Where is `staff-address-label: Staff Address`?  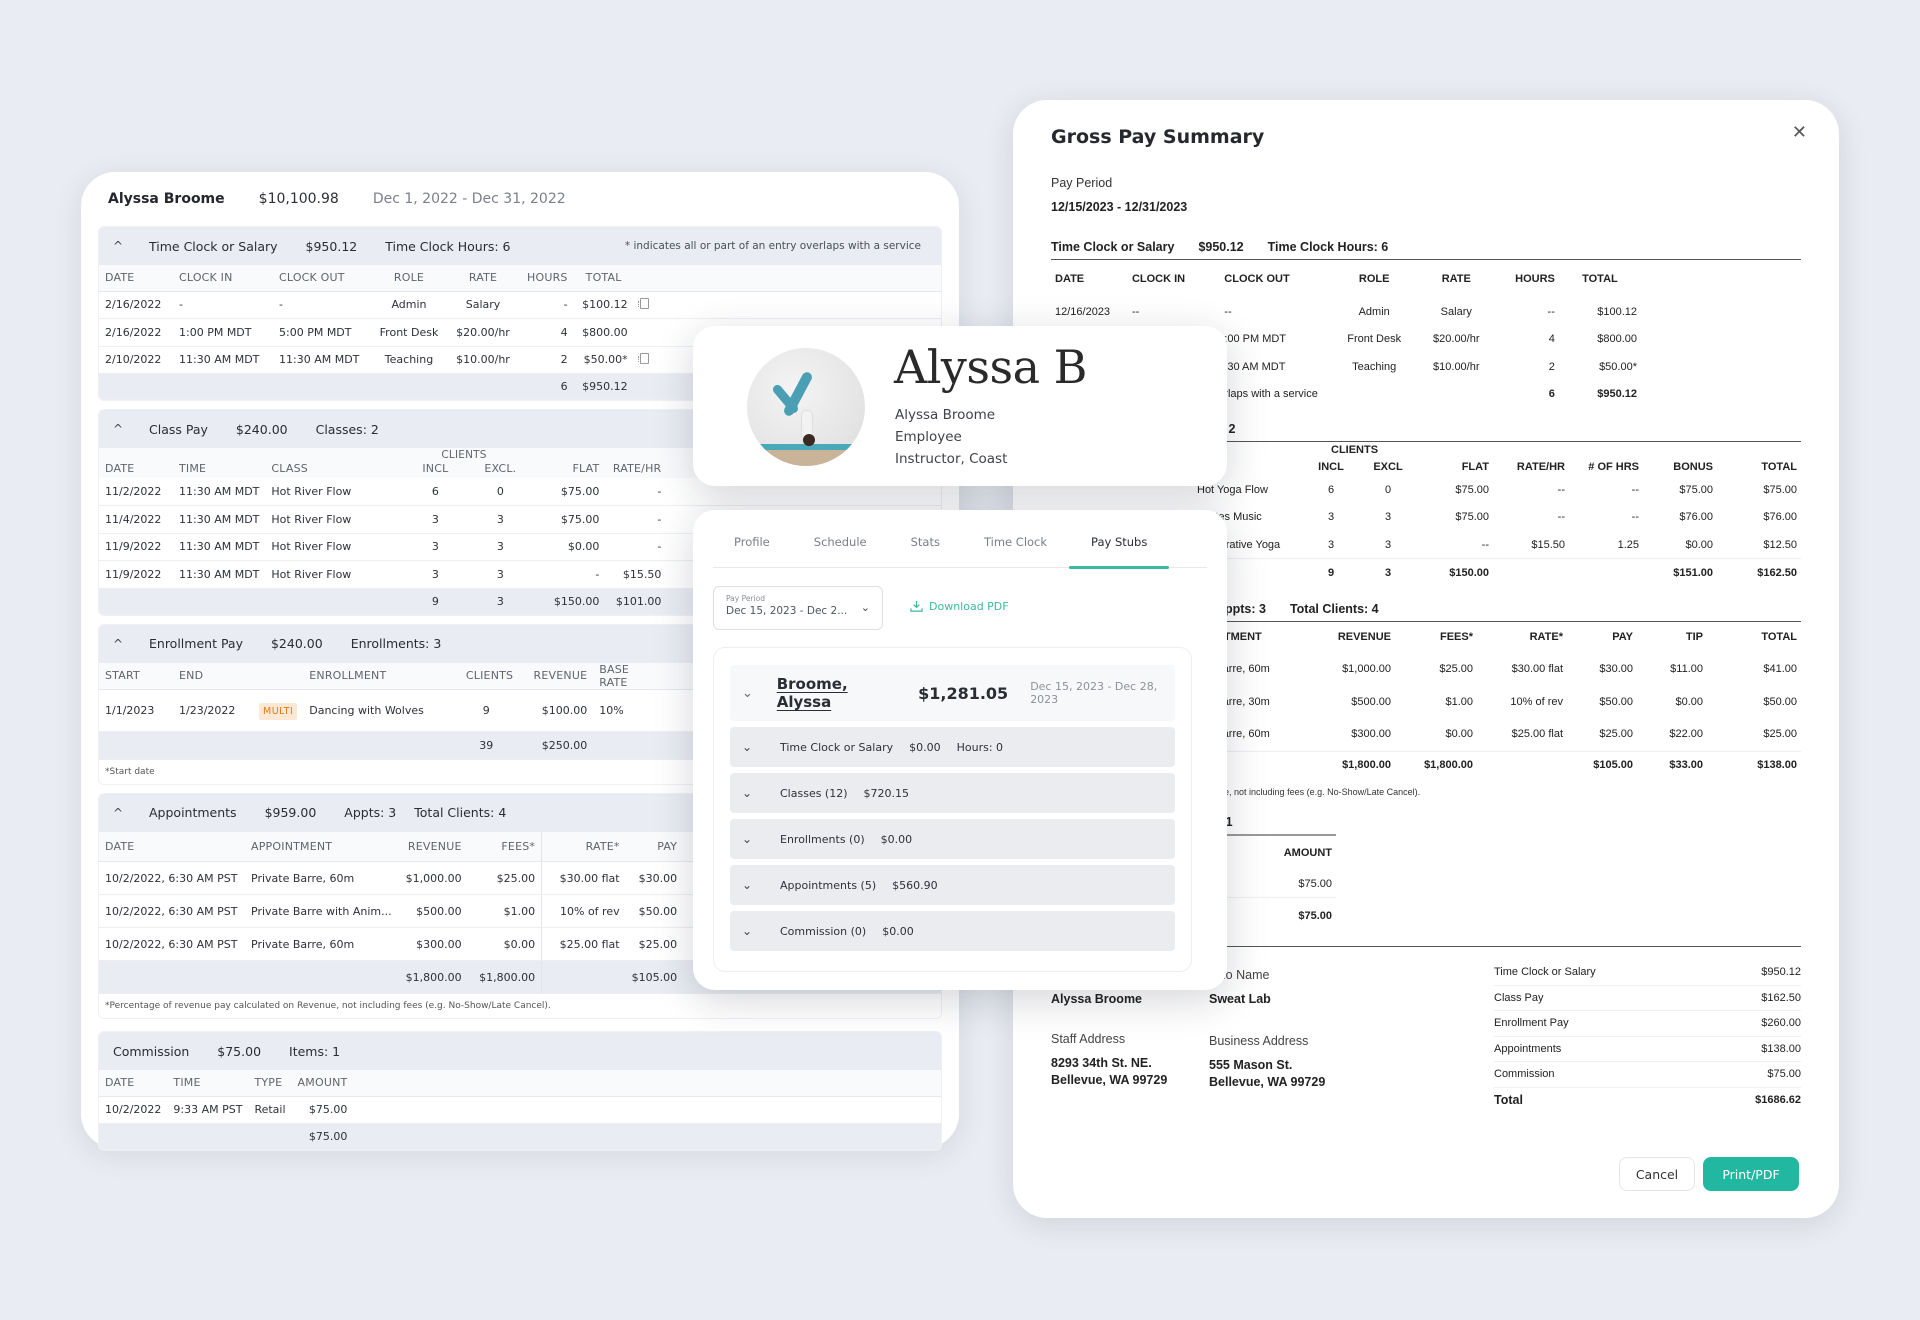 staff-address-label: Staff Address is located at coordinates (1088, 1039).